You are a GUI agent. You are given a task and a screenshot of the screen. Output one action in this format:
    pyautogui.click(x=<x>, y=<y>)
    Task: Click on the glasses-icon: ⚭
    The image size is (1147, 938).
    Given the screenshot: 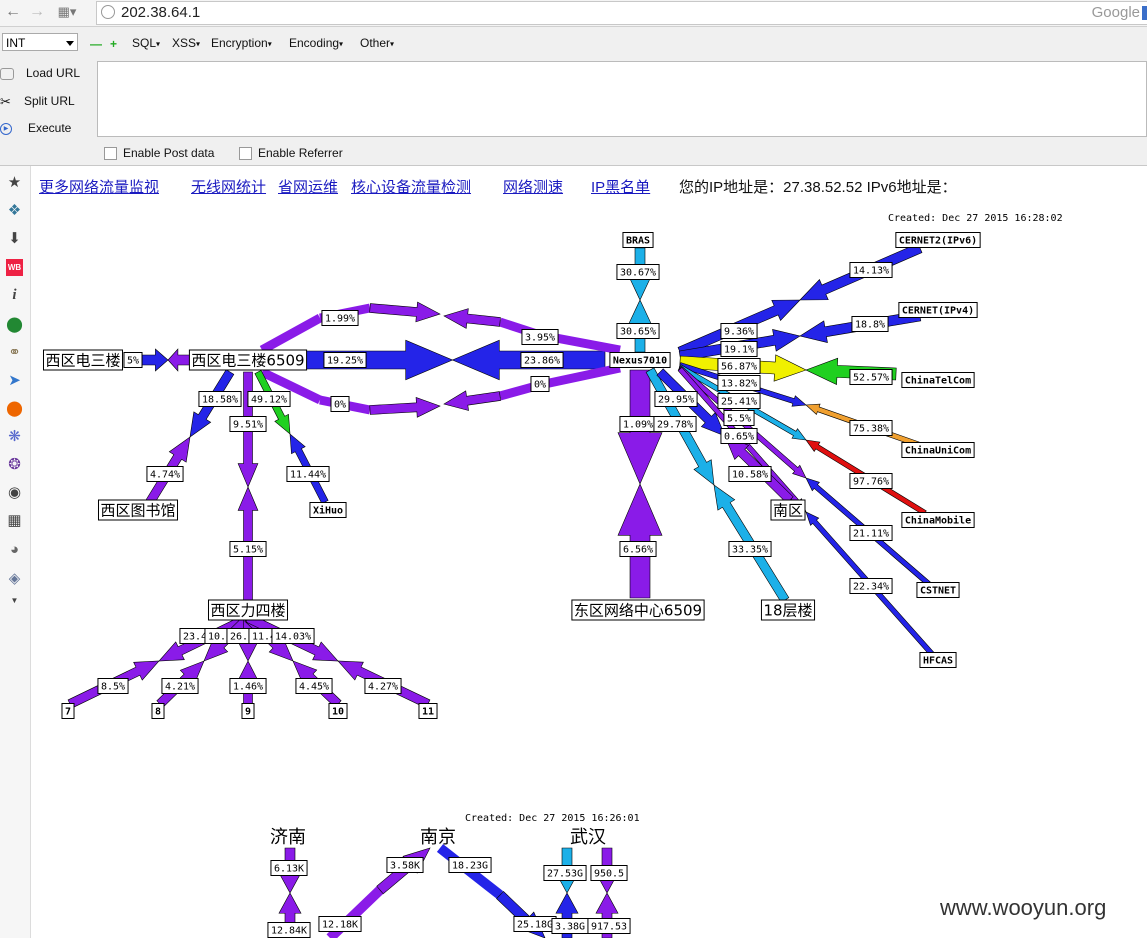 What is the action you would take?
    pyautogui.click(x=14, y=352)
    